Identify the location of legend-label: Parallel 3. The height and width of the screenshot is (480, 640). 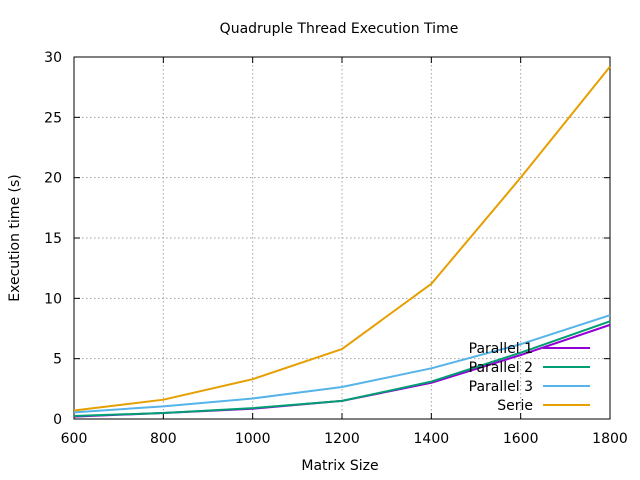
(501, 387).